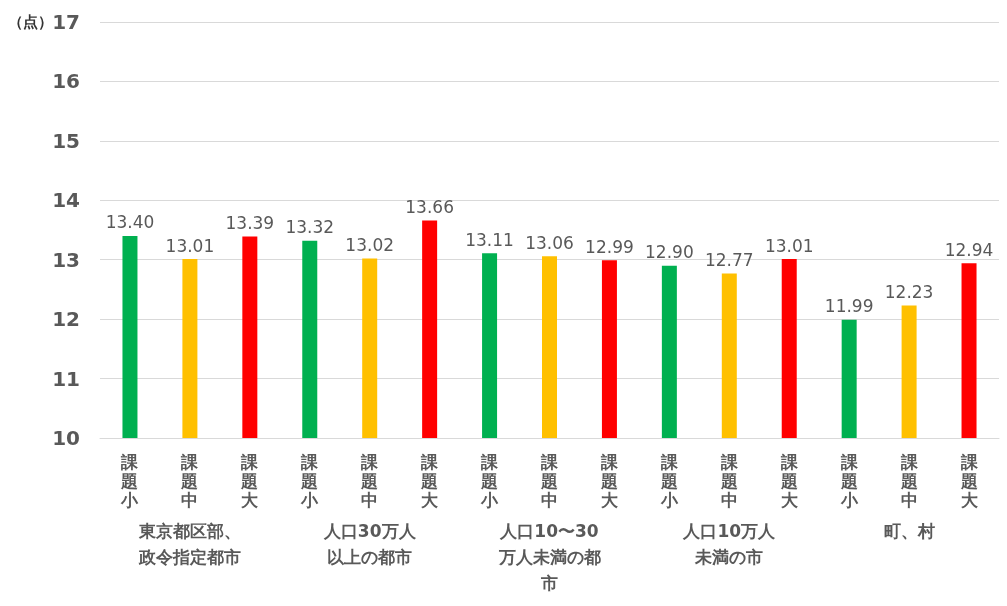 The image size is (1007, 606). I want to click on y-tick-label: 17, so click(66, 22).